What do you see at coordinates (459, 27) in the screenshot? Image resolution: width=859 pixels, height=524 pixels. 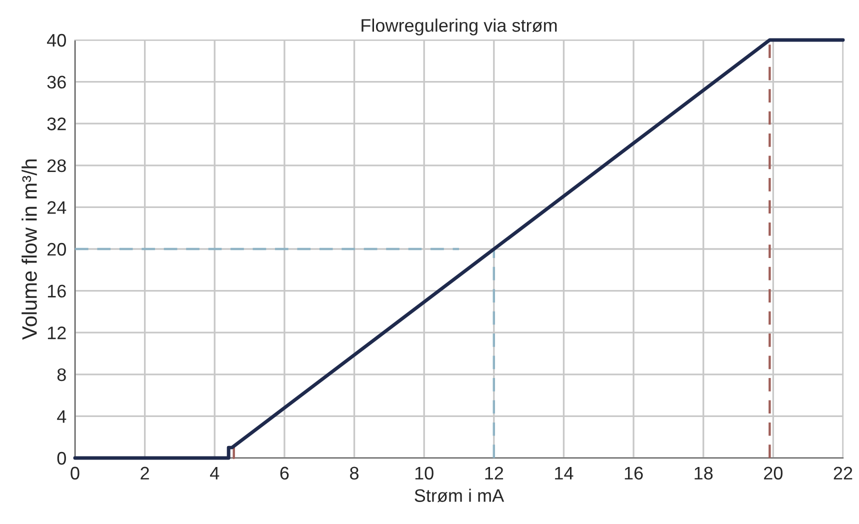 I see `chart-title: Flowregulering via strøm` at bounding box center [459, 27].